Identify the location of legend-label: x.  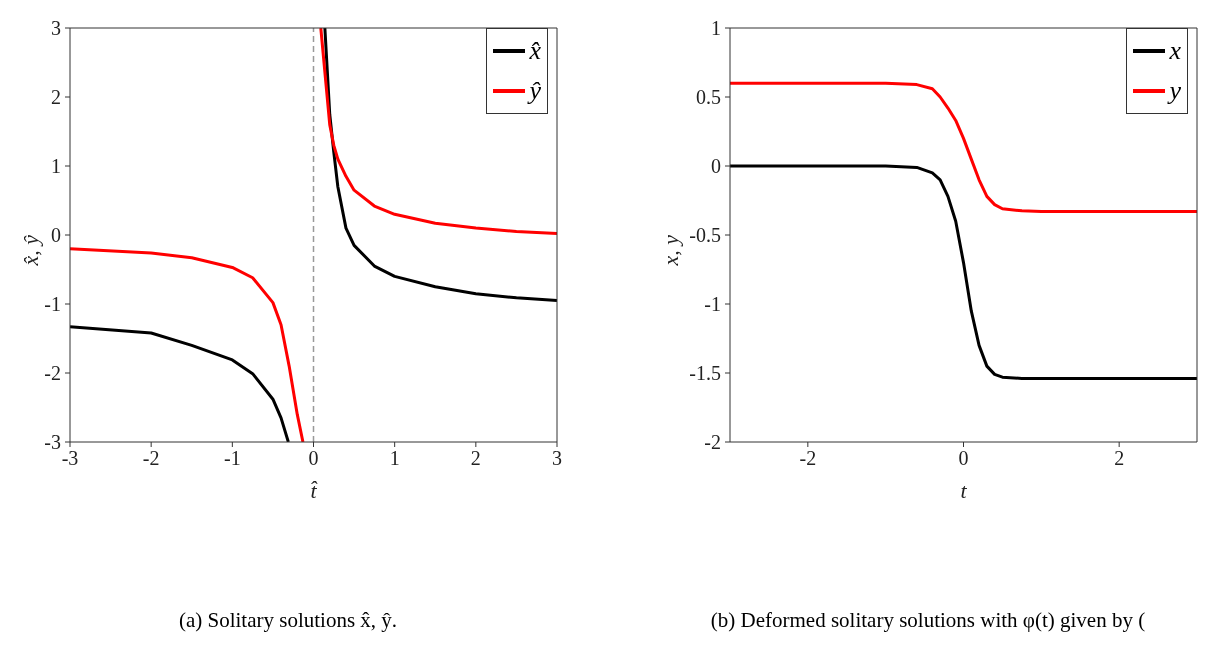
(1175, 51).